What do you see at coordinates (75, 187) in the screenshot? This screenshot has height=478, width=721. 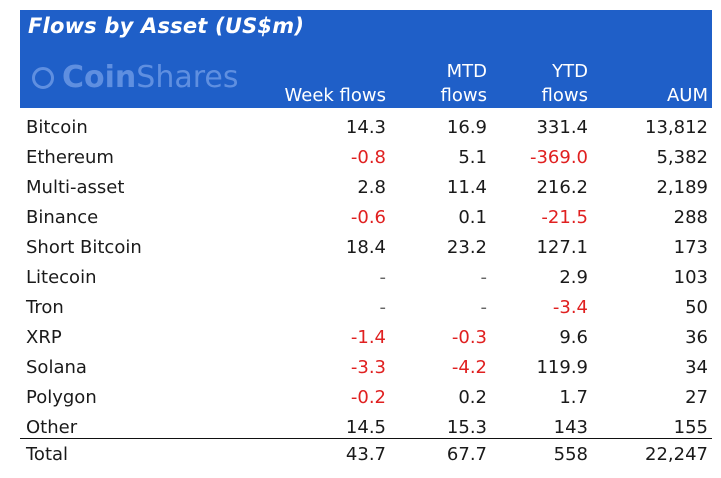 I see `asset-name: Multi-asset` at bounding box center [75, 187].